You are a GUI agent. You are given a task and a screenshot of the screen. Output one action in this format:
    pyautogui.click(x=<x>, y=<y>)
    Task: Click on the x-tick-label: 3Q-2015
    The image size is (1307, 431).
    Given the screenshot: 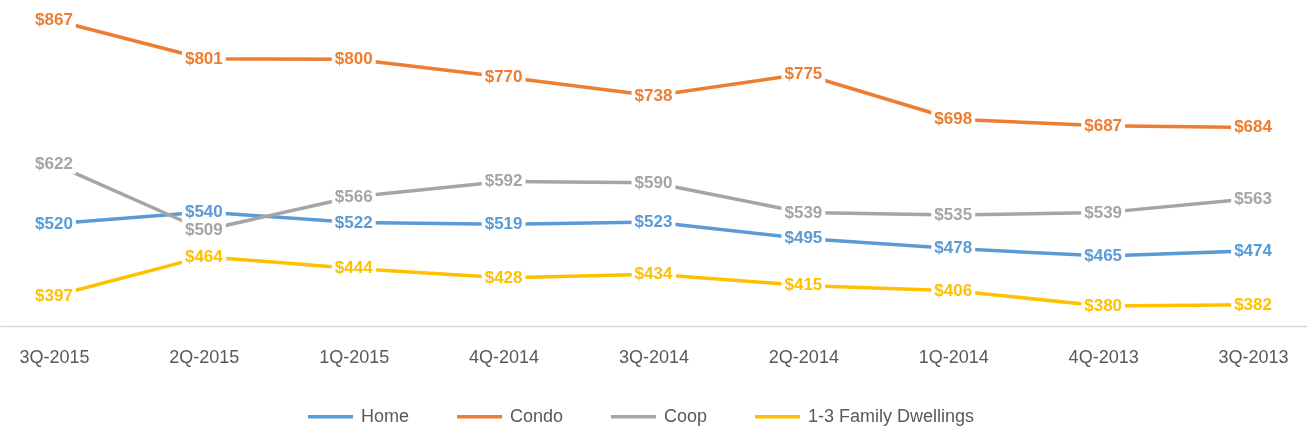 What is the action you would take?
    pyautogui.click(x=54, y=356)
    